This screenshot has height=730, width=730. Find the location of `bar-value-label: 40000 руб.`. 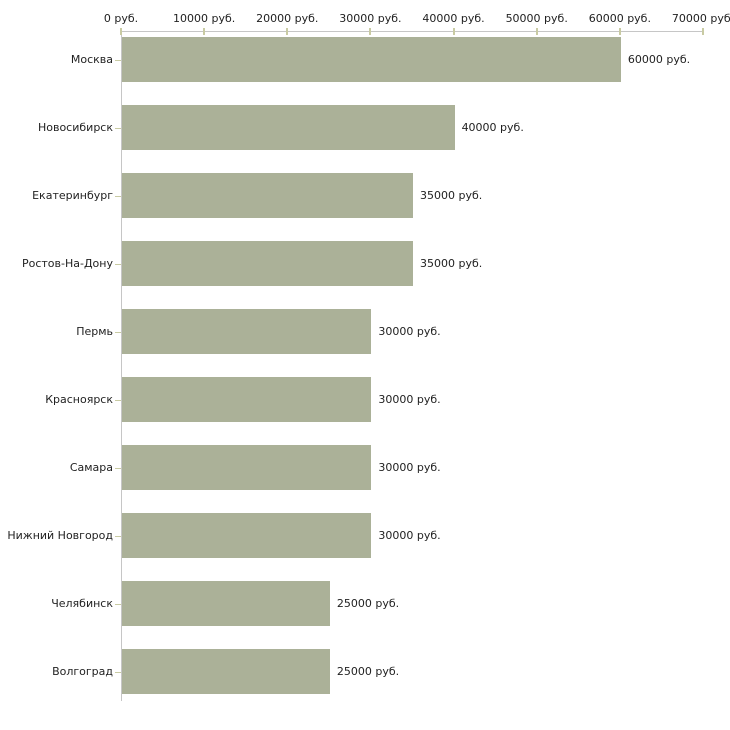

bar-value-label: 40000 руб. is located at coordinates (492, 127).